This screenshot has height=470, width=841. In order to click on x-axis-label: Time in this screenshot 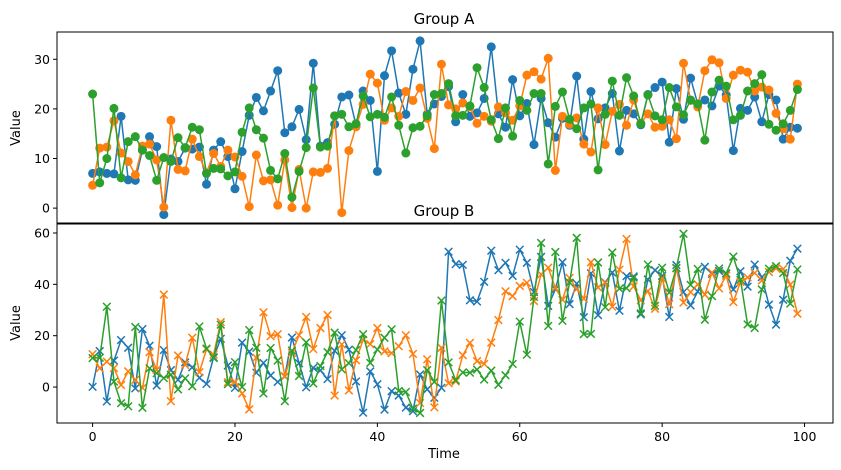, I will do `click(443, 454)`.